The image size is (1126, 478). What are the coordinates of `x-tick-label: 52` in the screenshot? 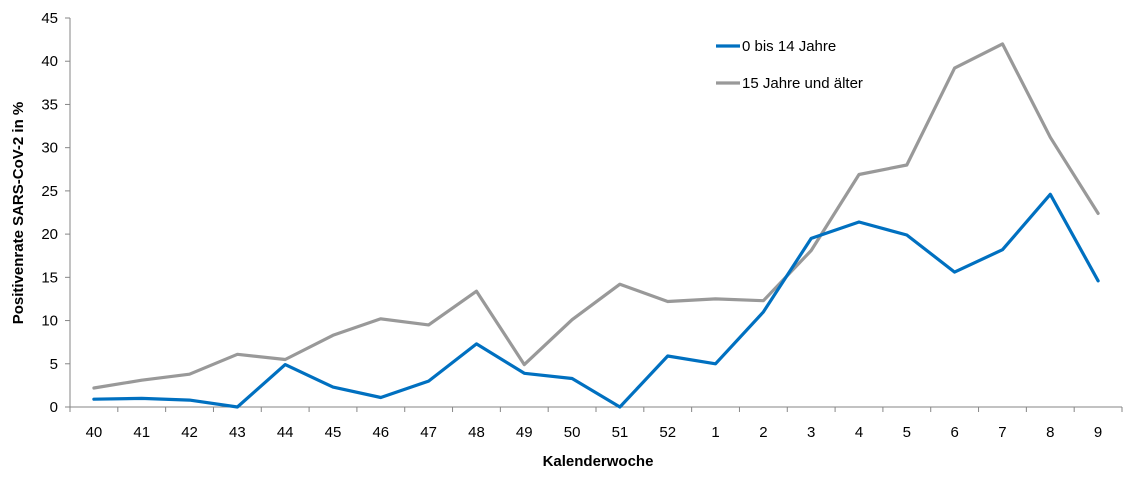 It's located at (667, 432).